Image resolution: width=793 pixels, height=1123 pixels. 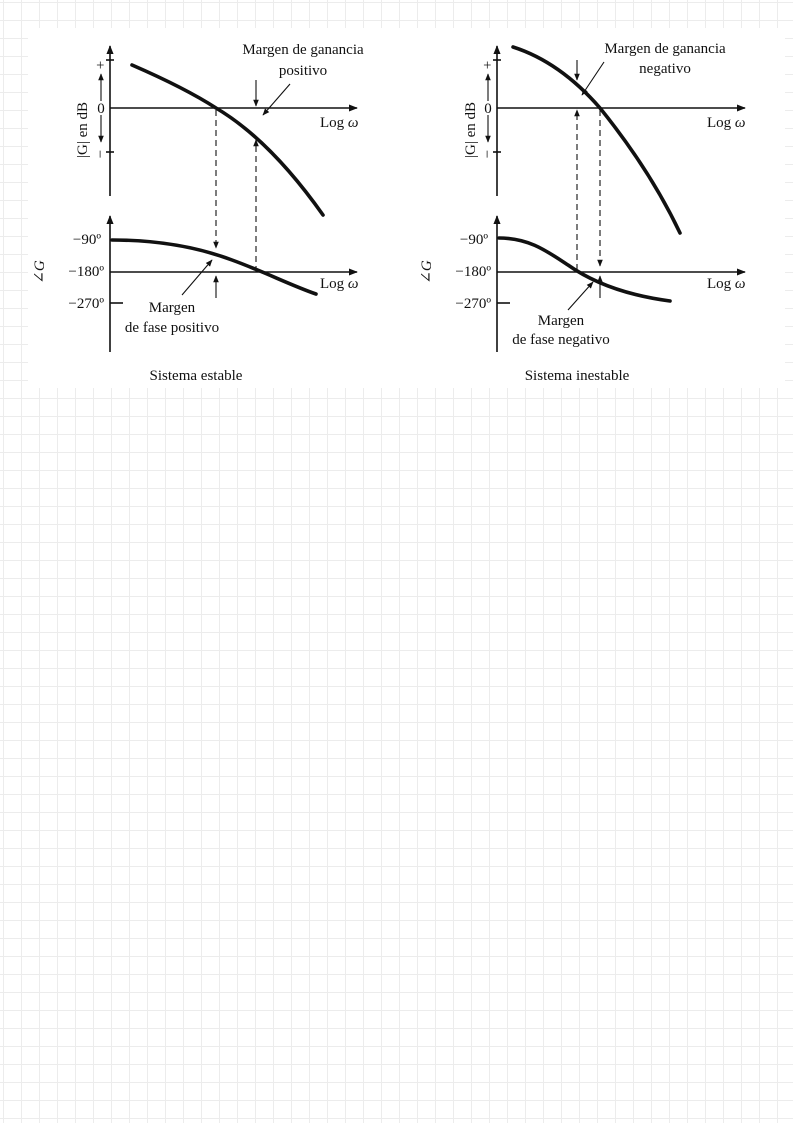 I want to click on unstable-phase-x-label: Log ω, so click(x=726, y=284).